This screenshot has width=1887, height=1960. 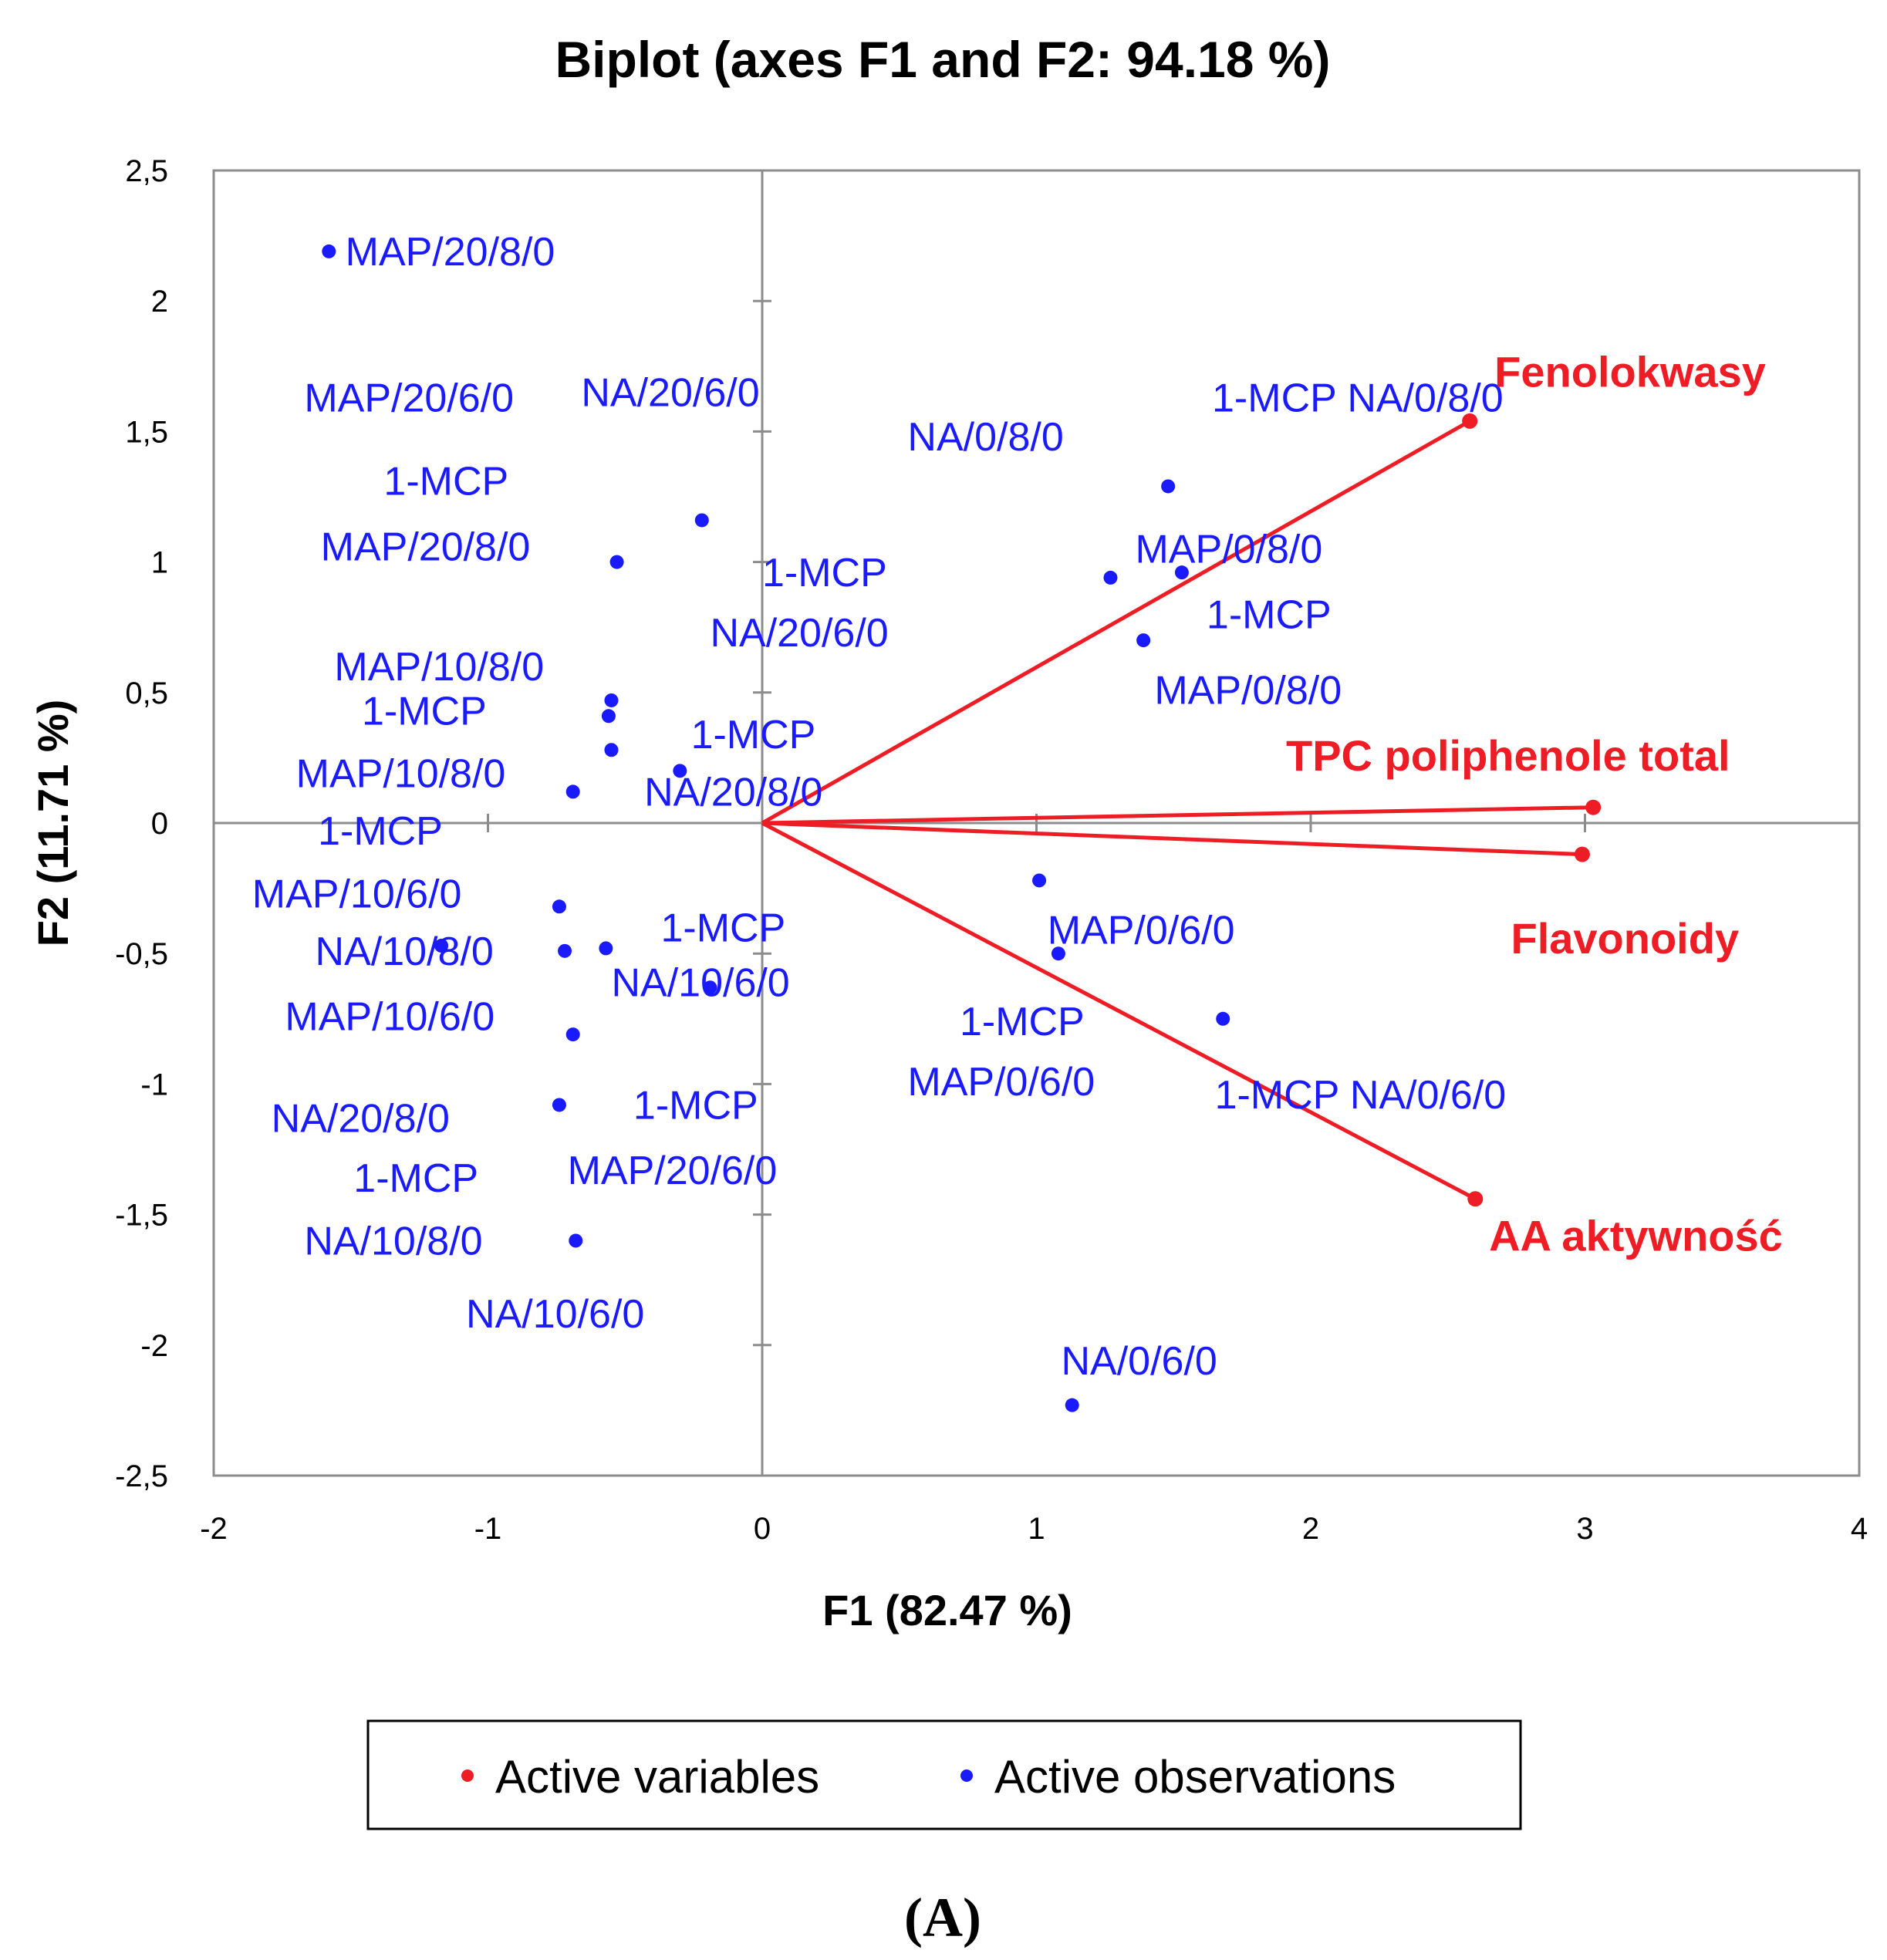 I want to click on x-tick-label: 2, so click(x=1311, y=1529).